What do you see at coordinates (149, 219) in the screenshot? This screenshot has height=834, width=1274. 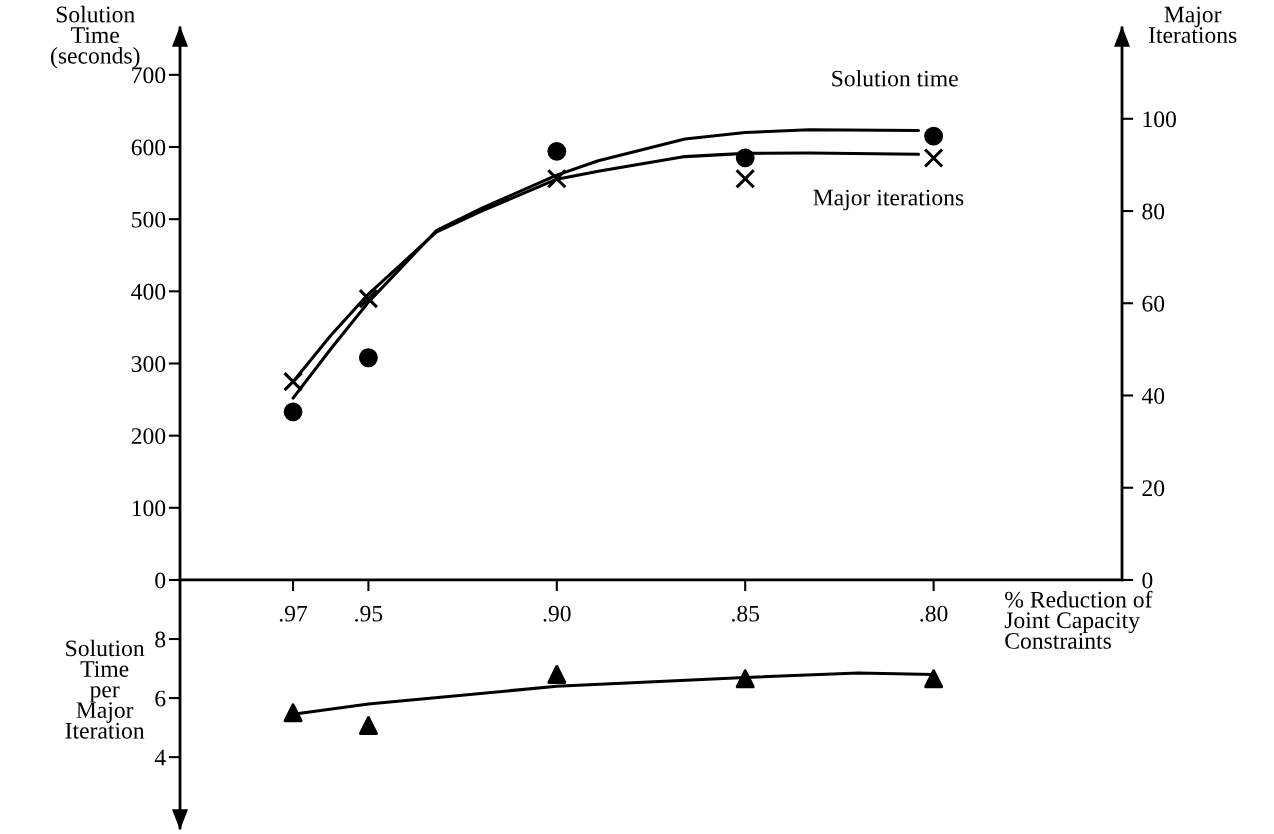 I see `y-tick-label: 500` at bounding box center [149, 219].